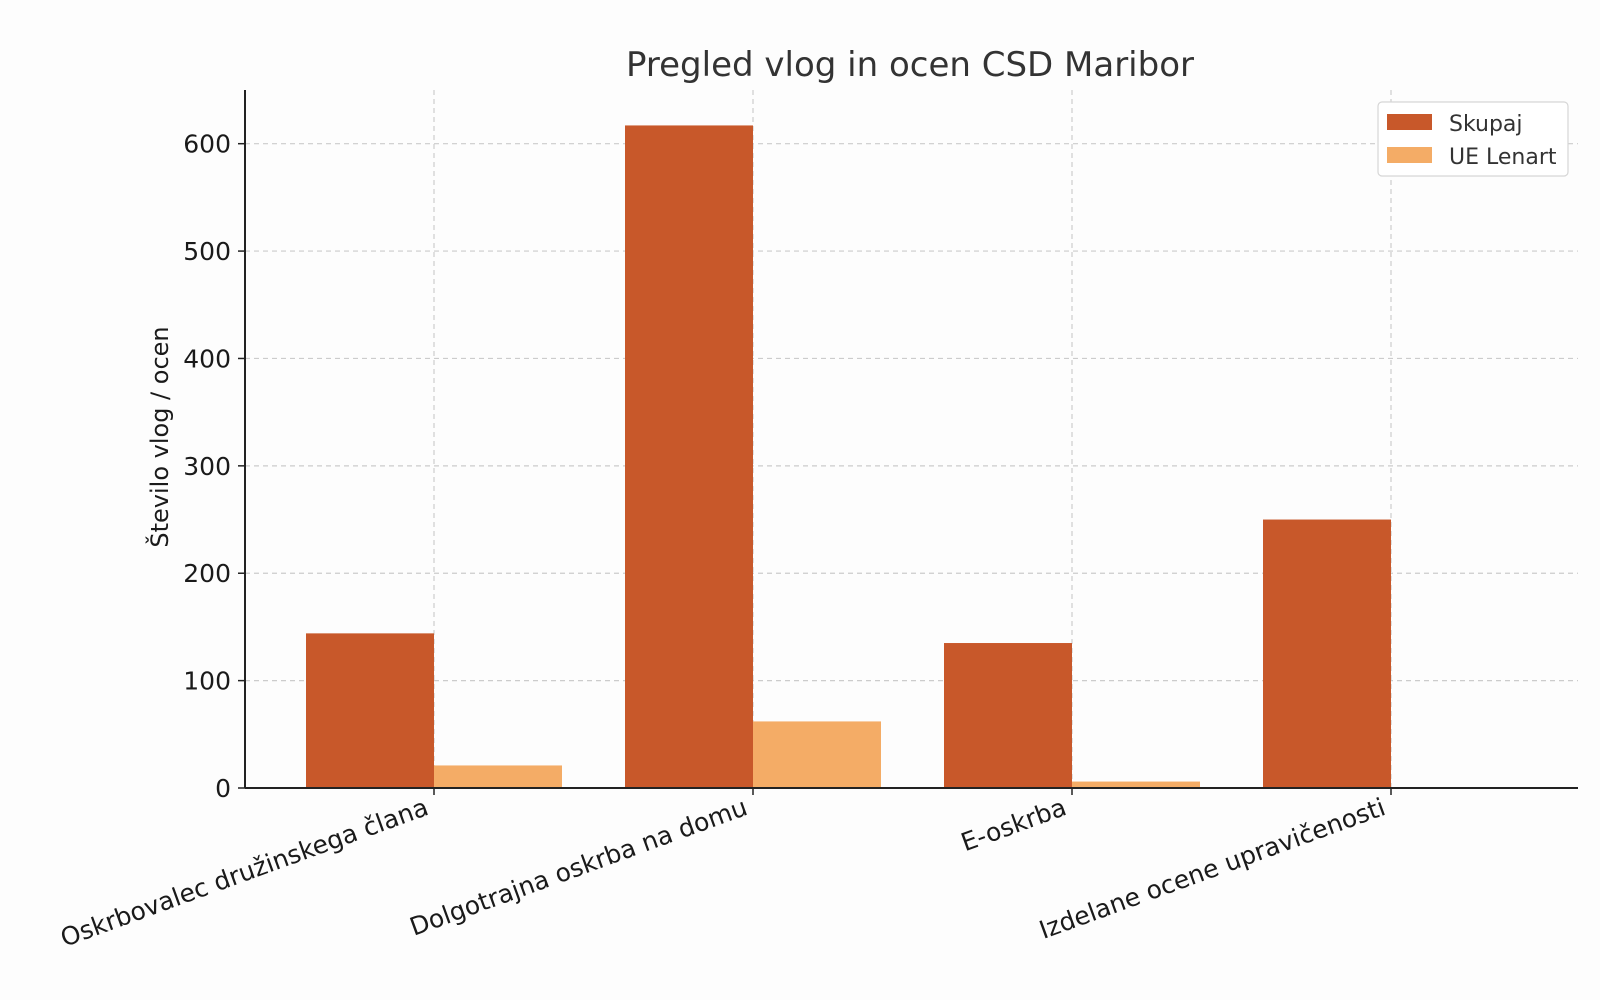 The image size is (1600, 1000). I want to click on y-tick-label: 500, so click(207, 251).